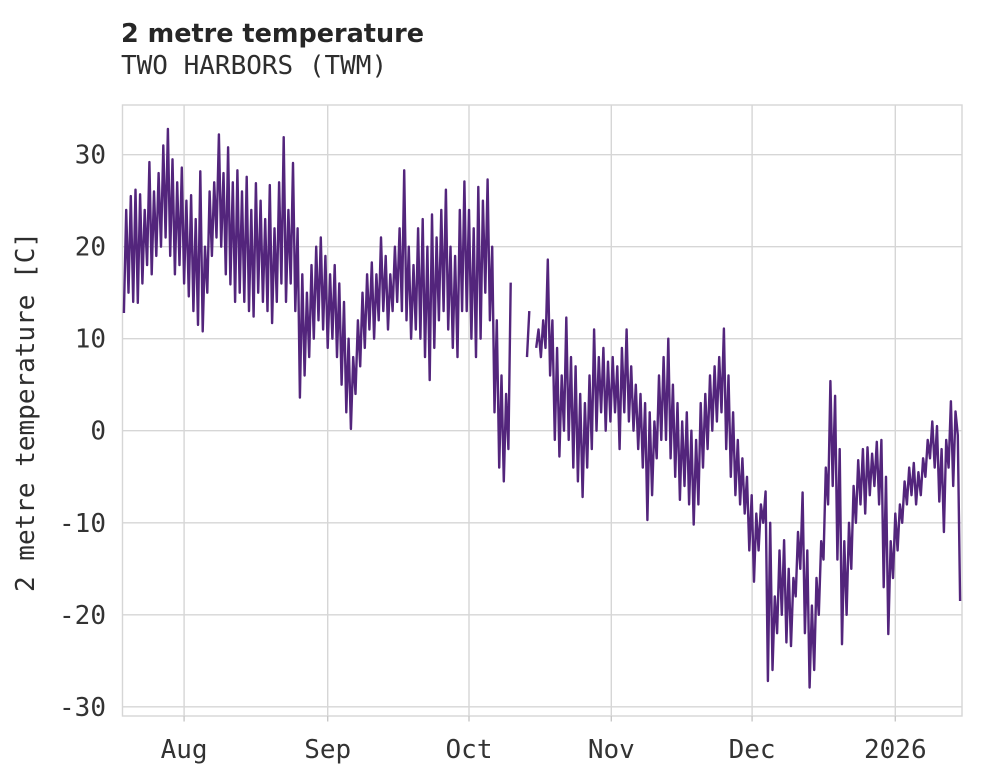 The width and height of the screenshot is (981, 782). I want to click on y-tick-label: 10, so click(90, 340).